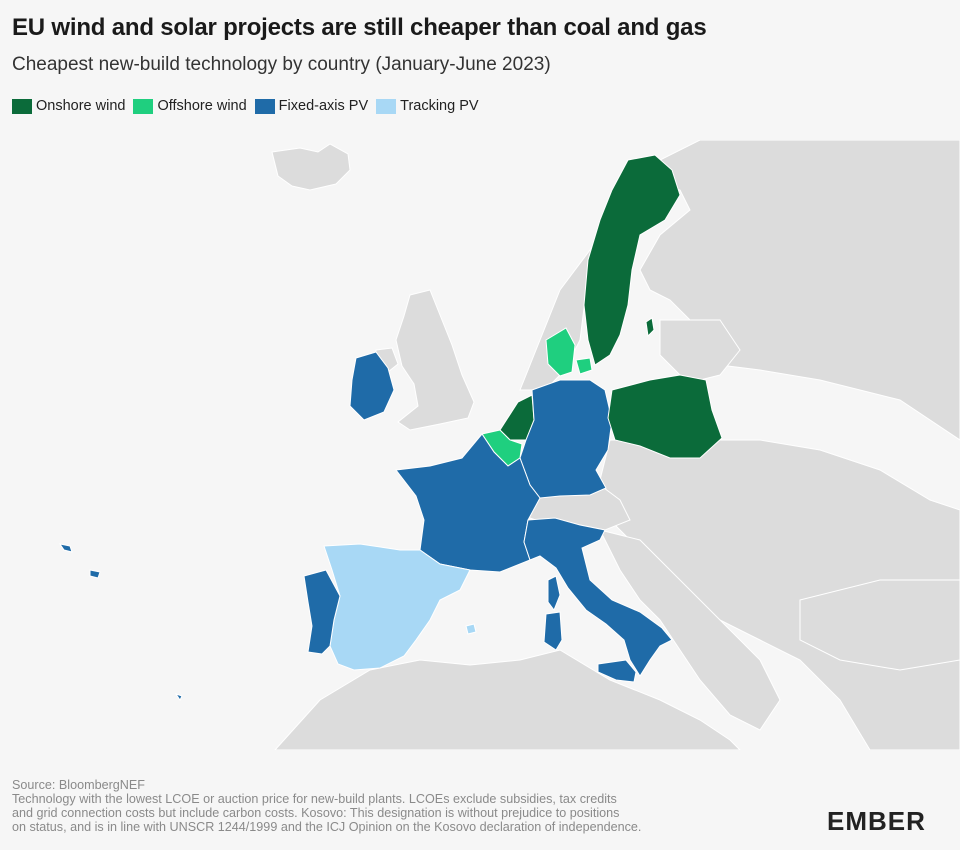 The width and height of the screenshot is (960, 850). I want to click on gotland-shape, so click(650, 327).